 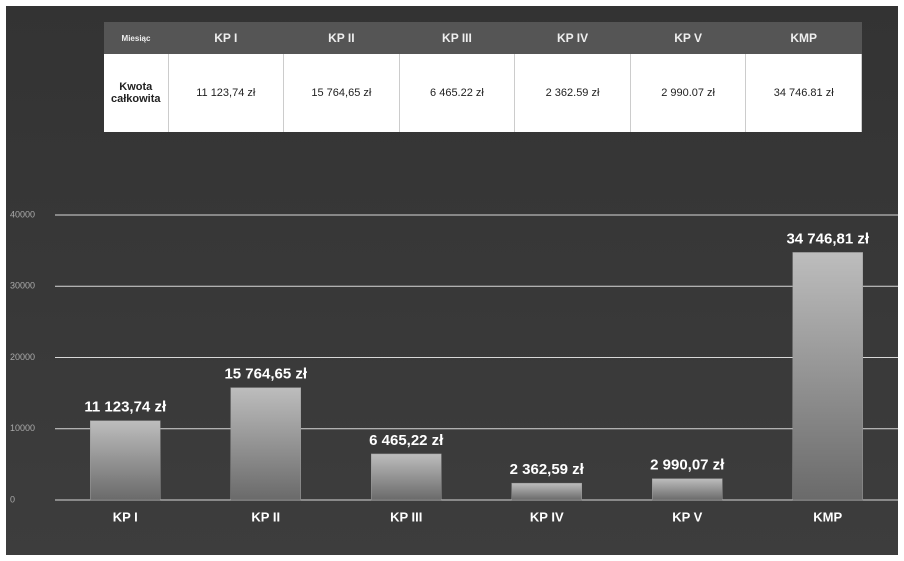 I want to click on y-tick-label: 40000, so click(x=22, y=214).